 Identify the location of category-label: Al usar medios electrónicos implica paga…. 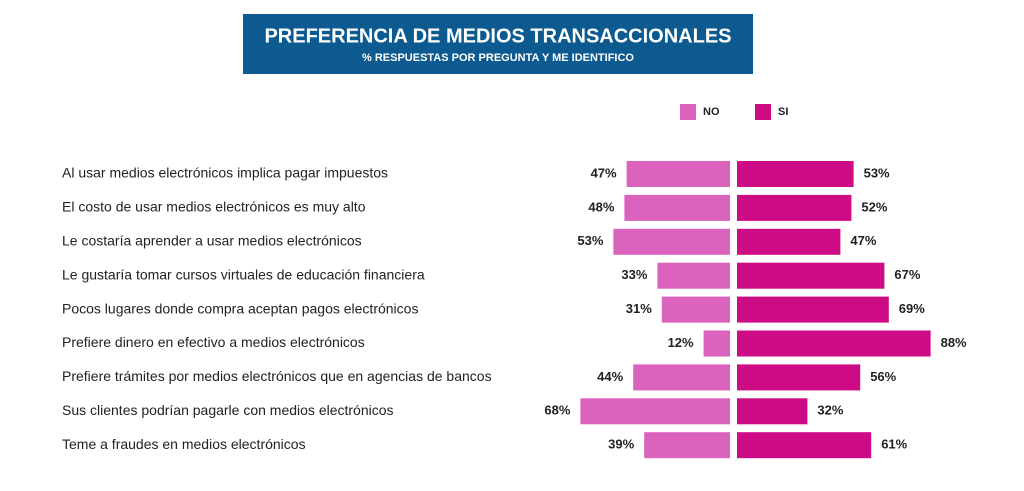
(225, 173).